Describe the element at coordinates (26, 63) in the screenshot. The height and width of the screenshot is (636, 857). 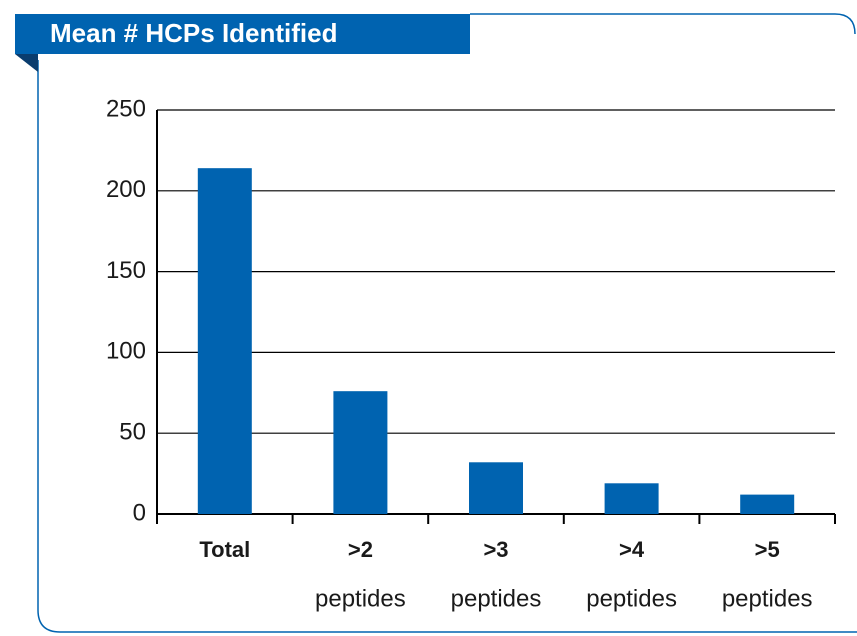
I see `tab-fold` at that location.